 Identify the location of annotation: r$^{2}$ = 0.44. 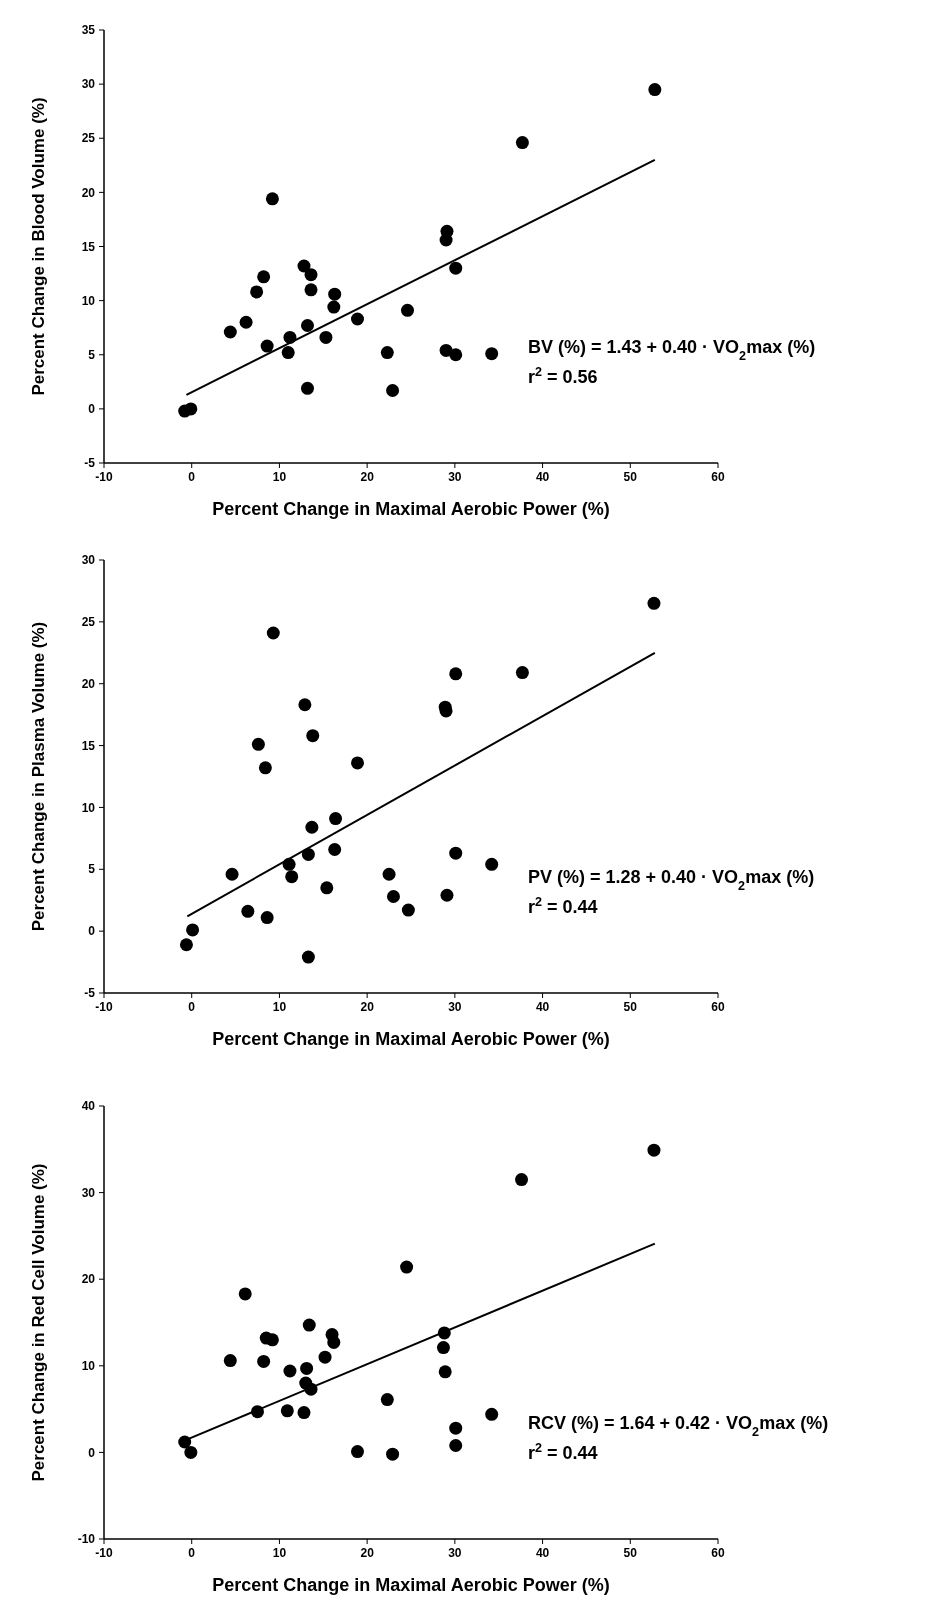
(563, 1452).